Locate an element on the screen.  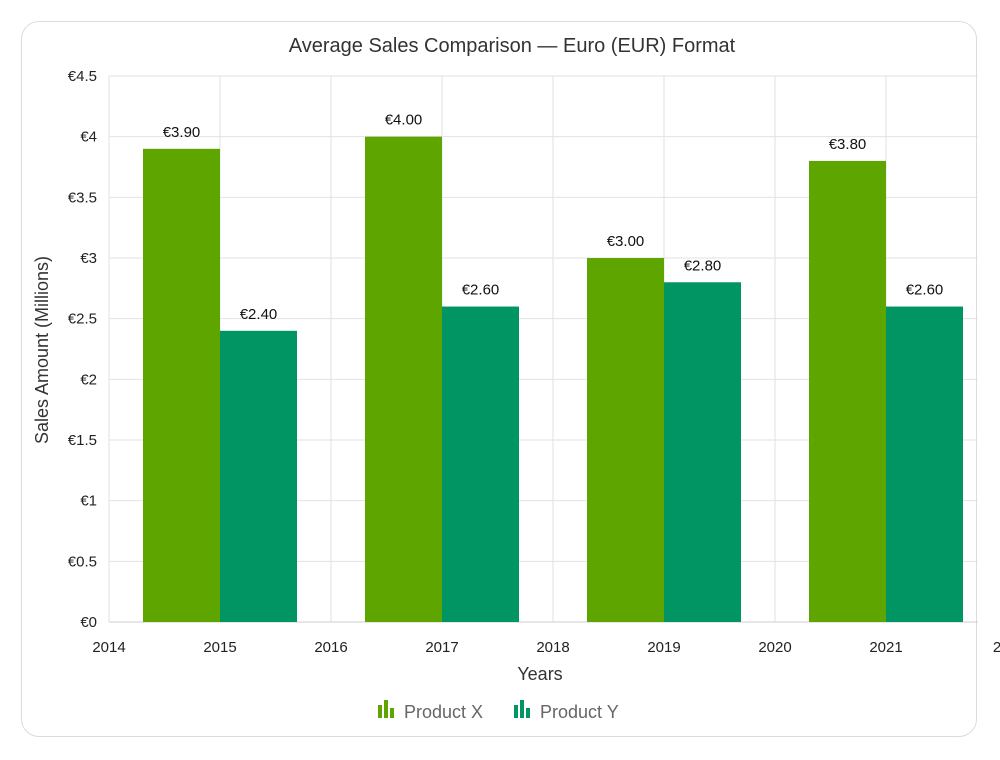
bar-product-x-2019 is located at coordinates (625, 440).